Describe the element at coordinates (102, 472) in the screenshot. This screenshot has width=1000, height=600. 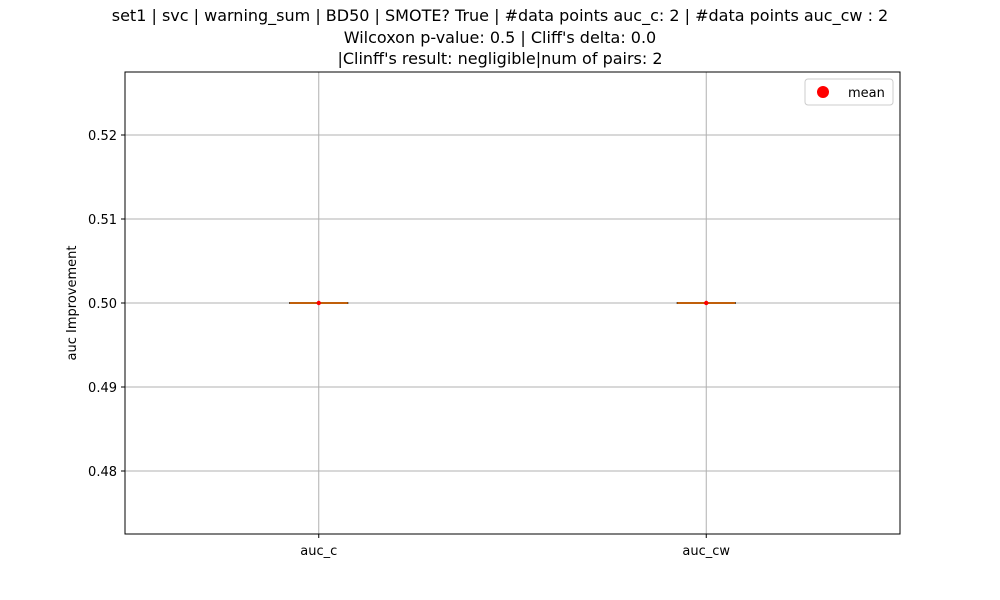
I see `y-tick-label: 0.48` at that location.